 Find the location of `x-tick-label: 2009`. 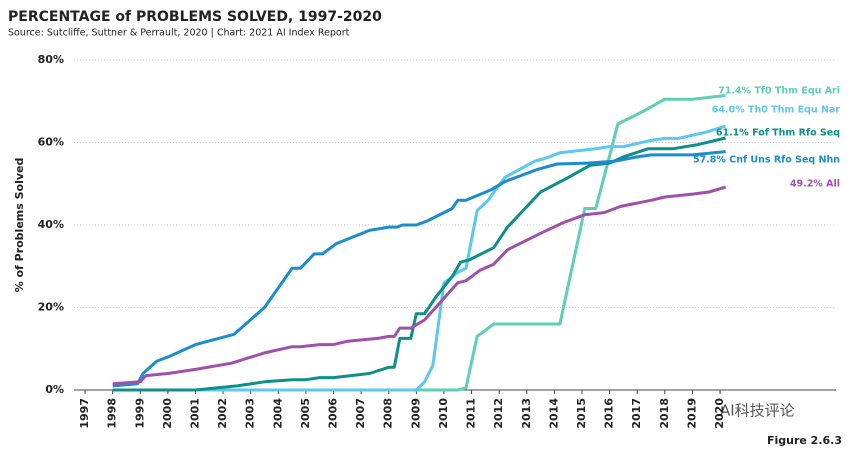

x-tick-label: 2009 is located at coordinates (415, 413).